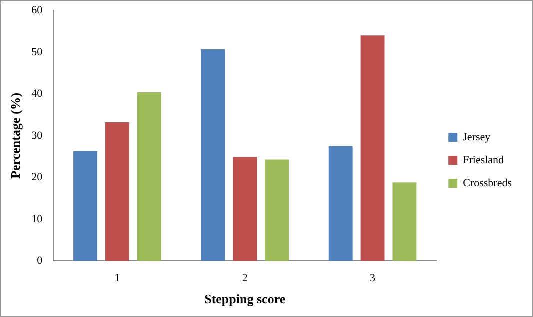  Describe the element at coordinates (245, 299) in the screenshot. I see `x-axis-title: Stepping score` at that location.